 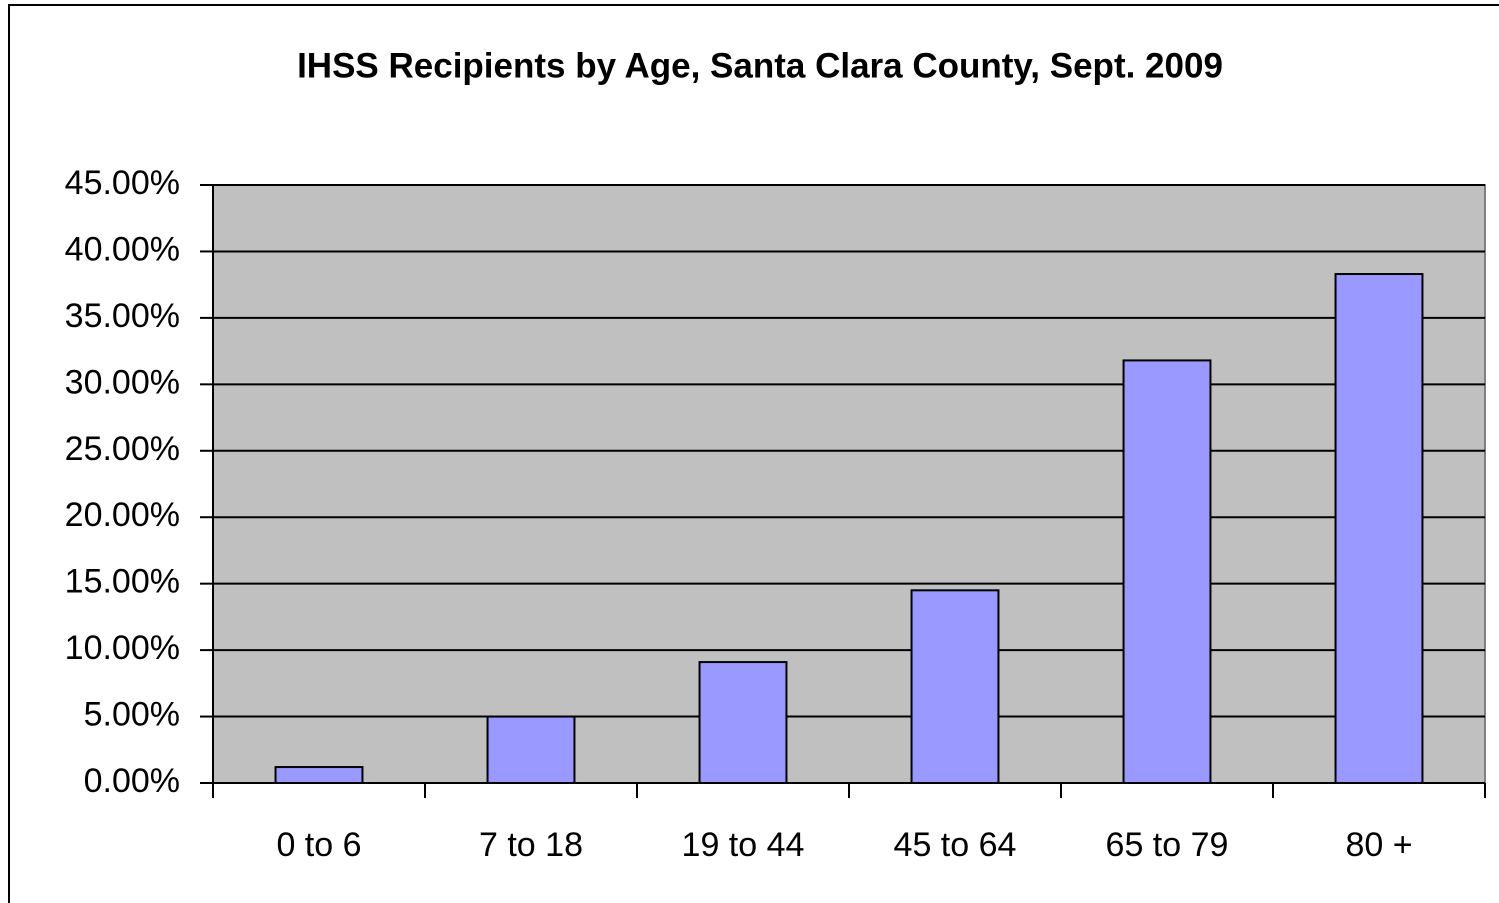 What do you see at coordinates (1378, 845) in the screenshot?
I see `x-tick-label: 80 +` at bounding box center [1378, 845].